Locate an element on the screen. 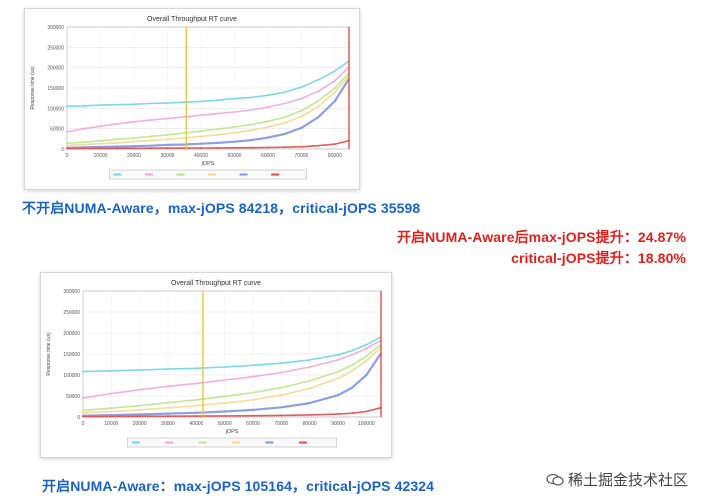 This screenshot has width=702, height=502. x-tick-label: 20000 is located at coordinates (134, 156).